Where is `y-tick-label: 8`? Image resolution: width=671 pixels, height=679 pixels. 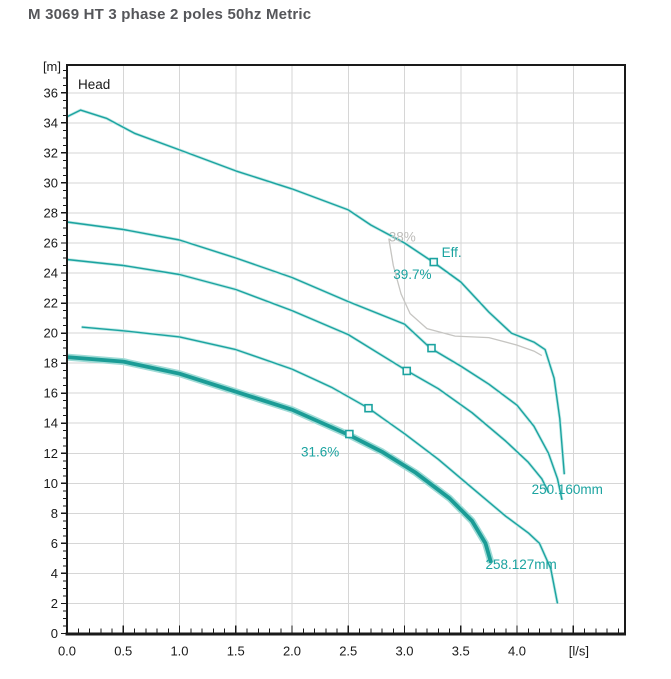
y-tick-label: 8 is located at coordinates (54, 513).